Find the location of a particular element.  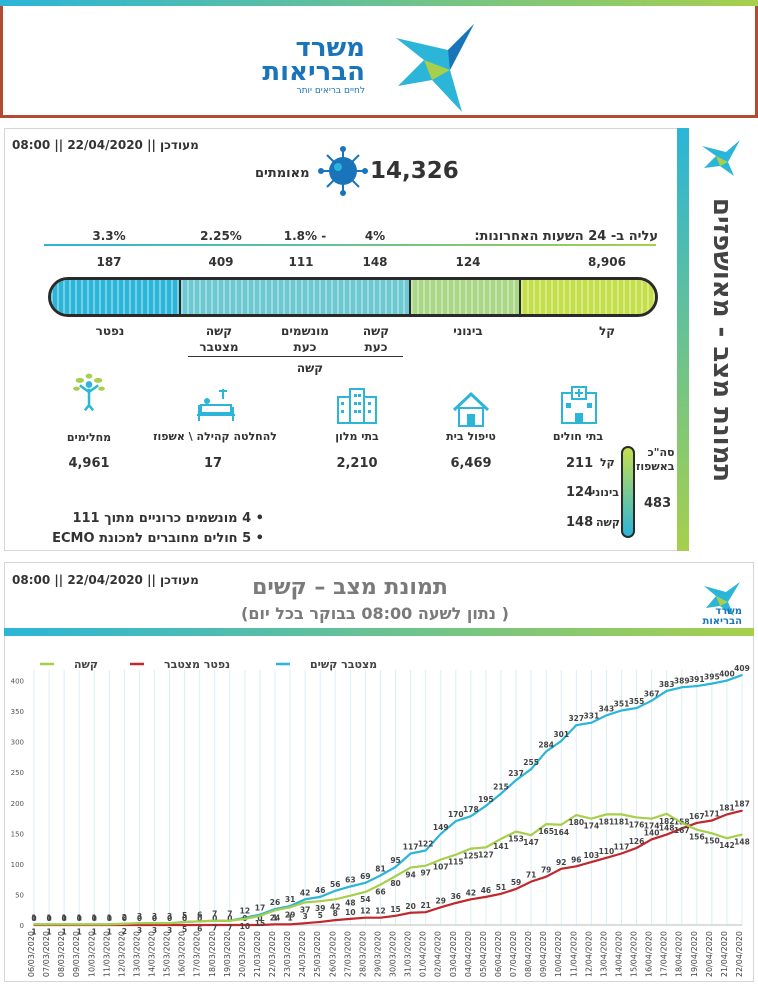

data-label: 351 is located at coordinates (622, 704).